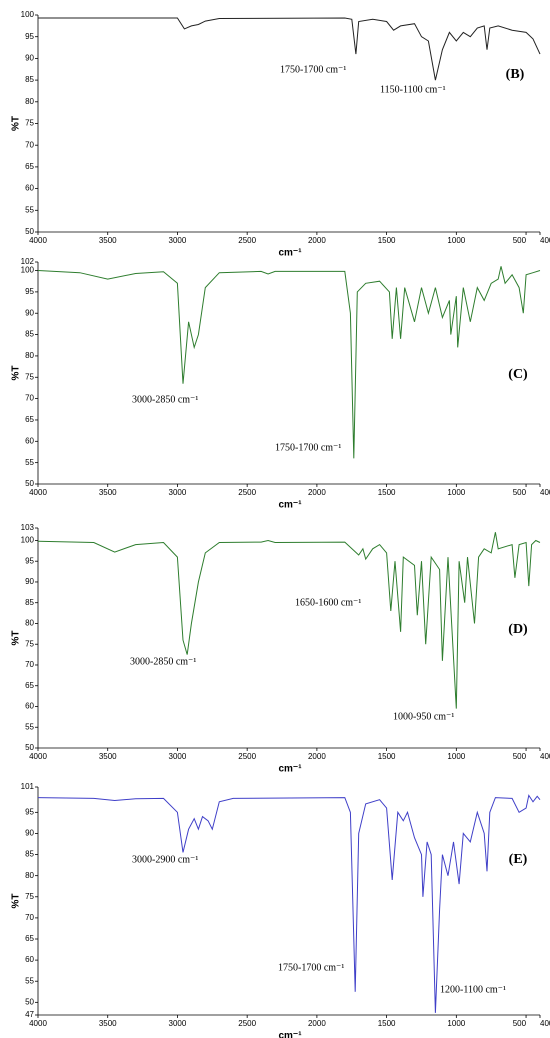 The width and height of the screenshot is (550, 1038). What do you see at coordinates (289, 49) in the screenshot?
I see `spectrum-line` at bounding box center [289, 49].